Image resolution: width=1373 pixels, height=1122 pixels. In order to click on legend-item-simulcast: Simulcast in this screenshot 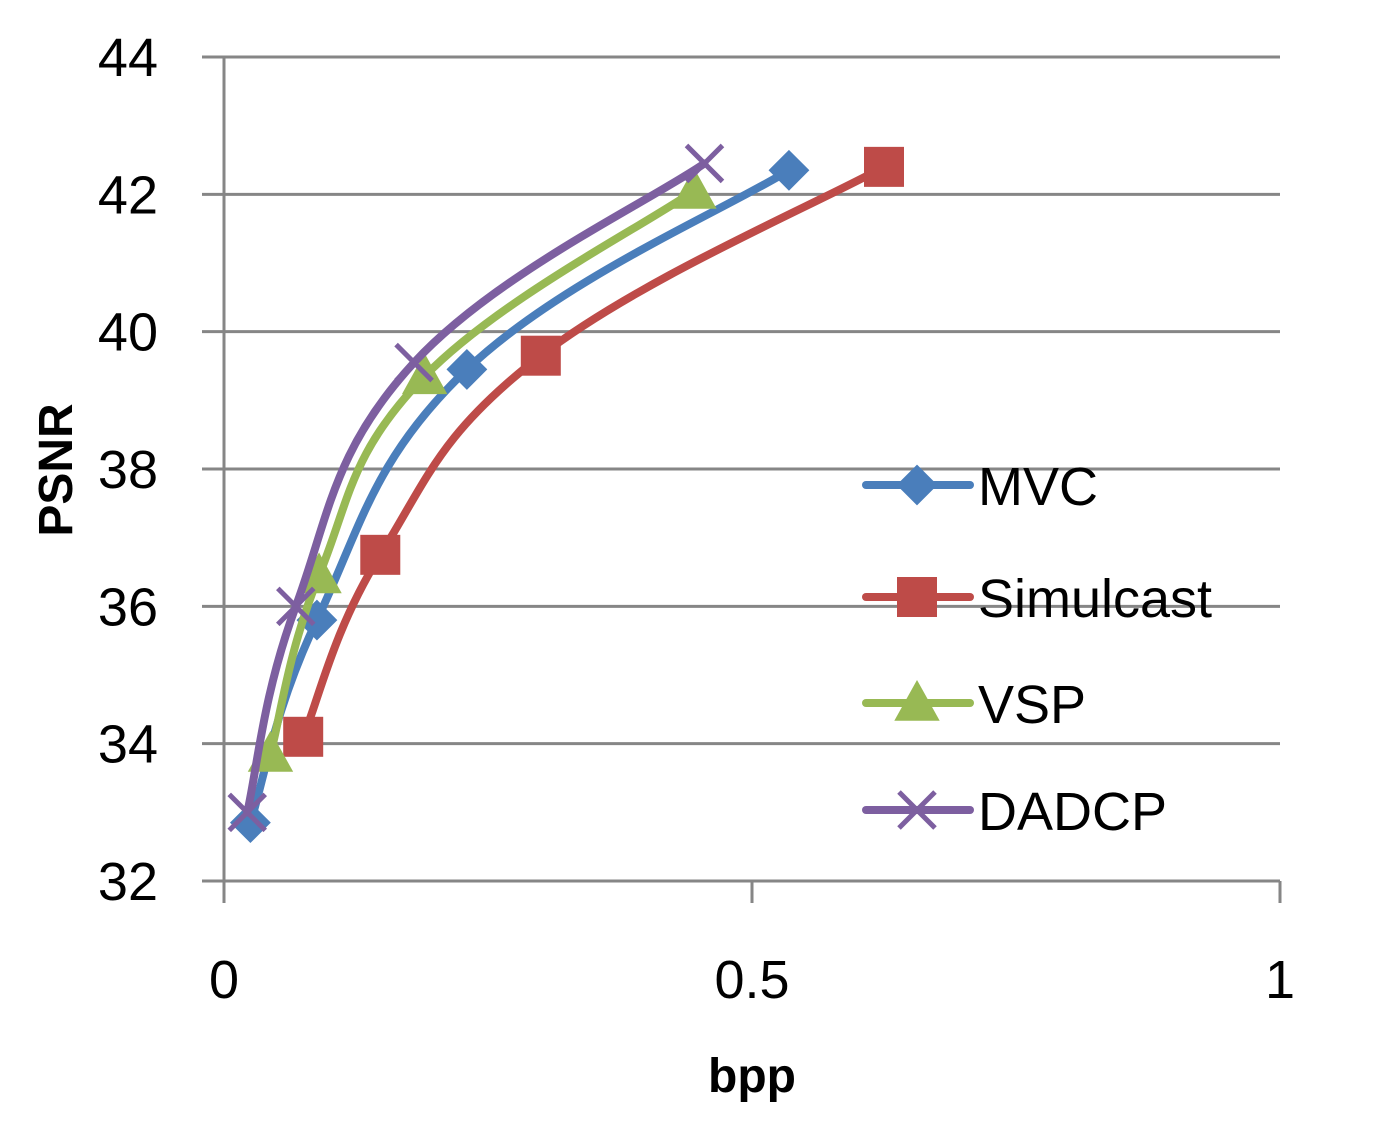, I will do `click(1037, 599)`.